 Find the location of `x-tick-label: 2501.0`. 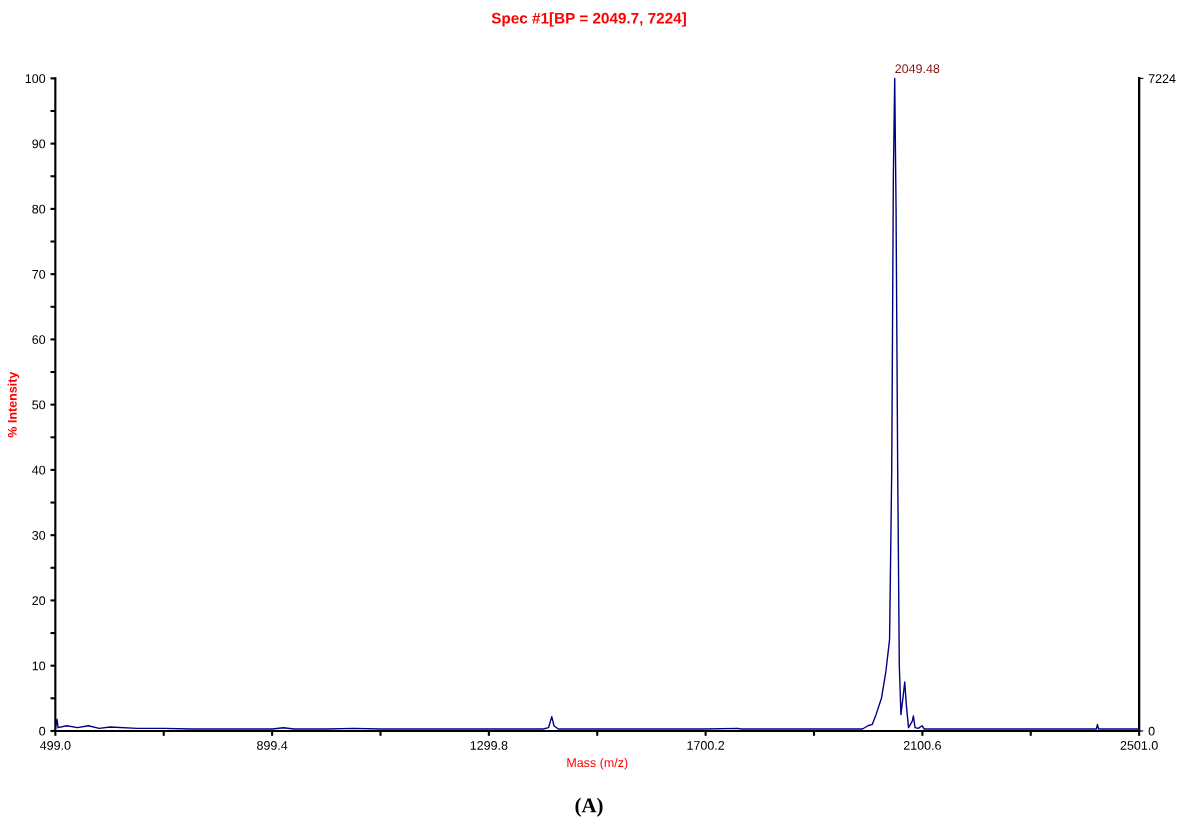

x-tick-label: 2501.0 is located at coordinates (1139, 745).